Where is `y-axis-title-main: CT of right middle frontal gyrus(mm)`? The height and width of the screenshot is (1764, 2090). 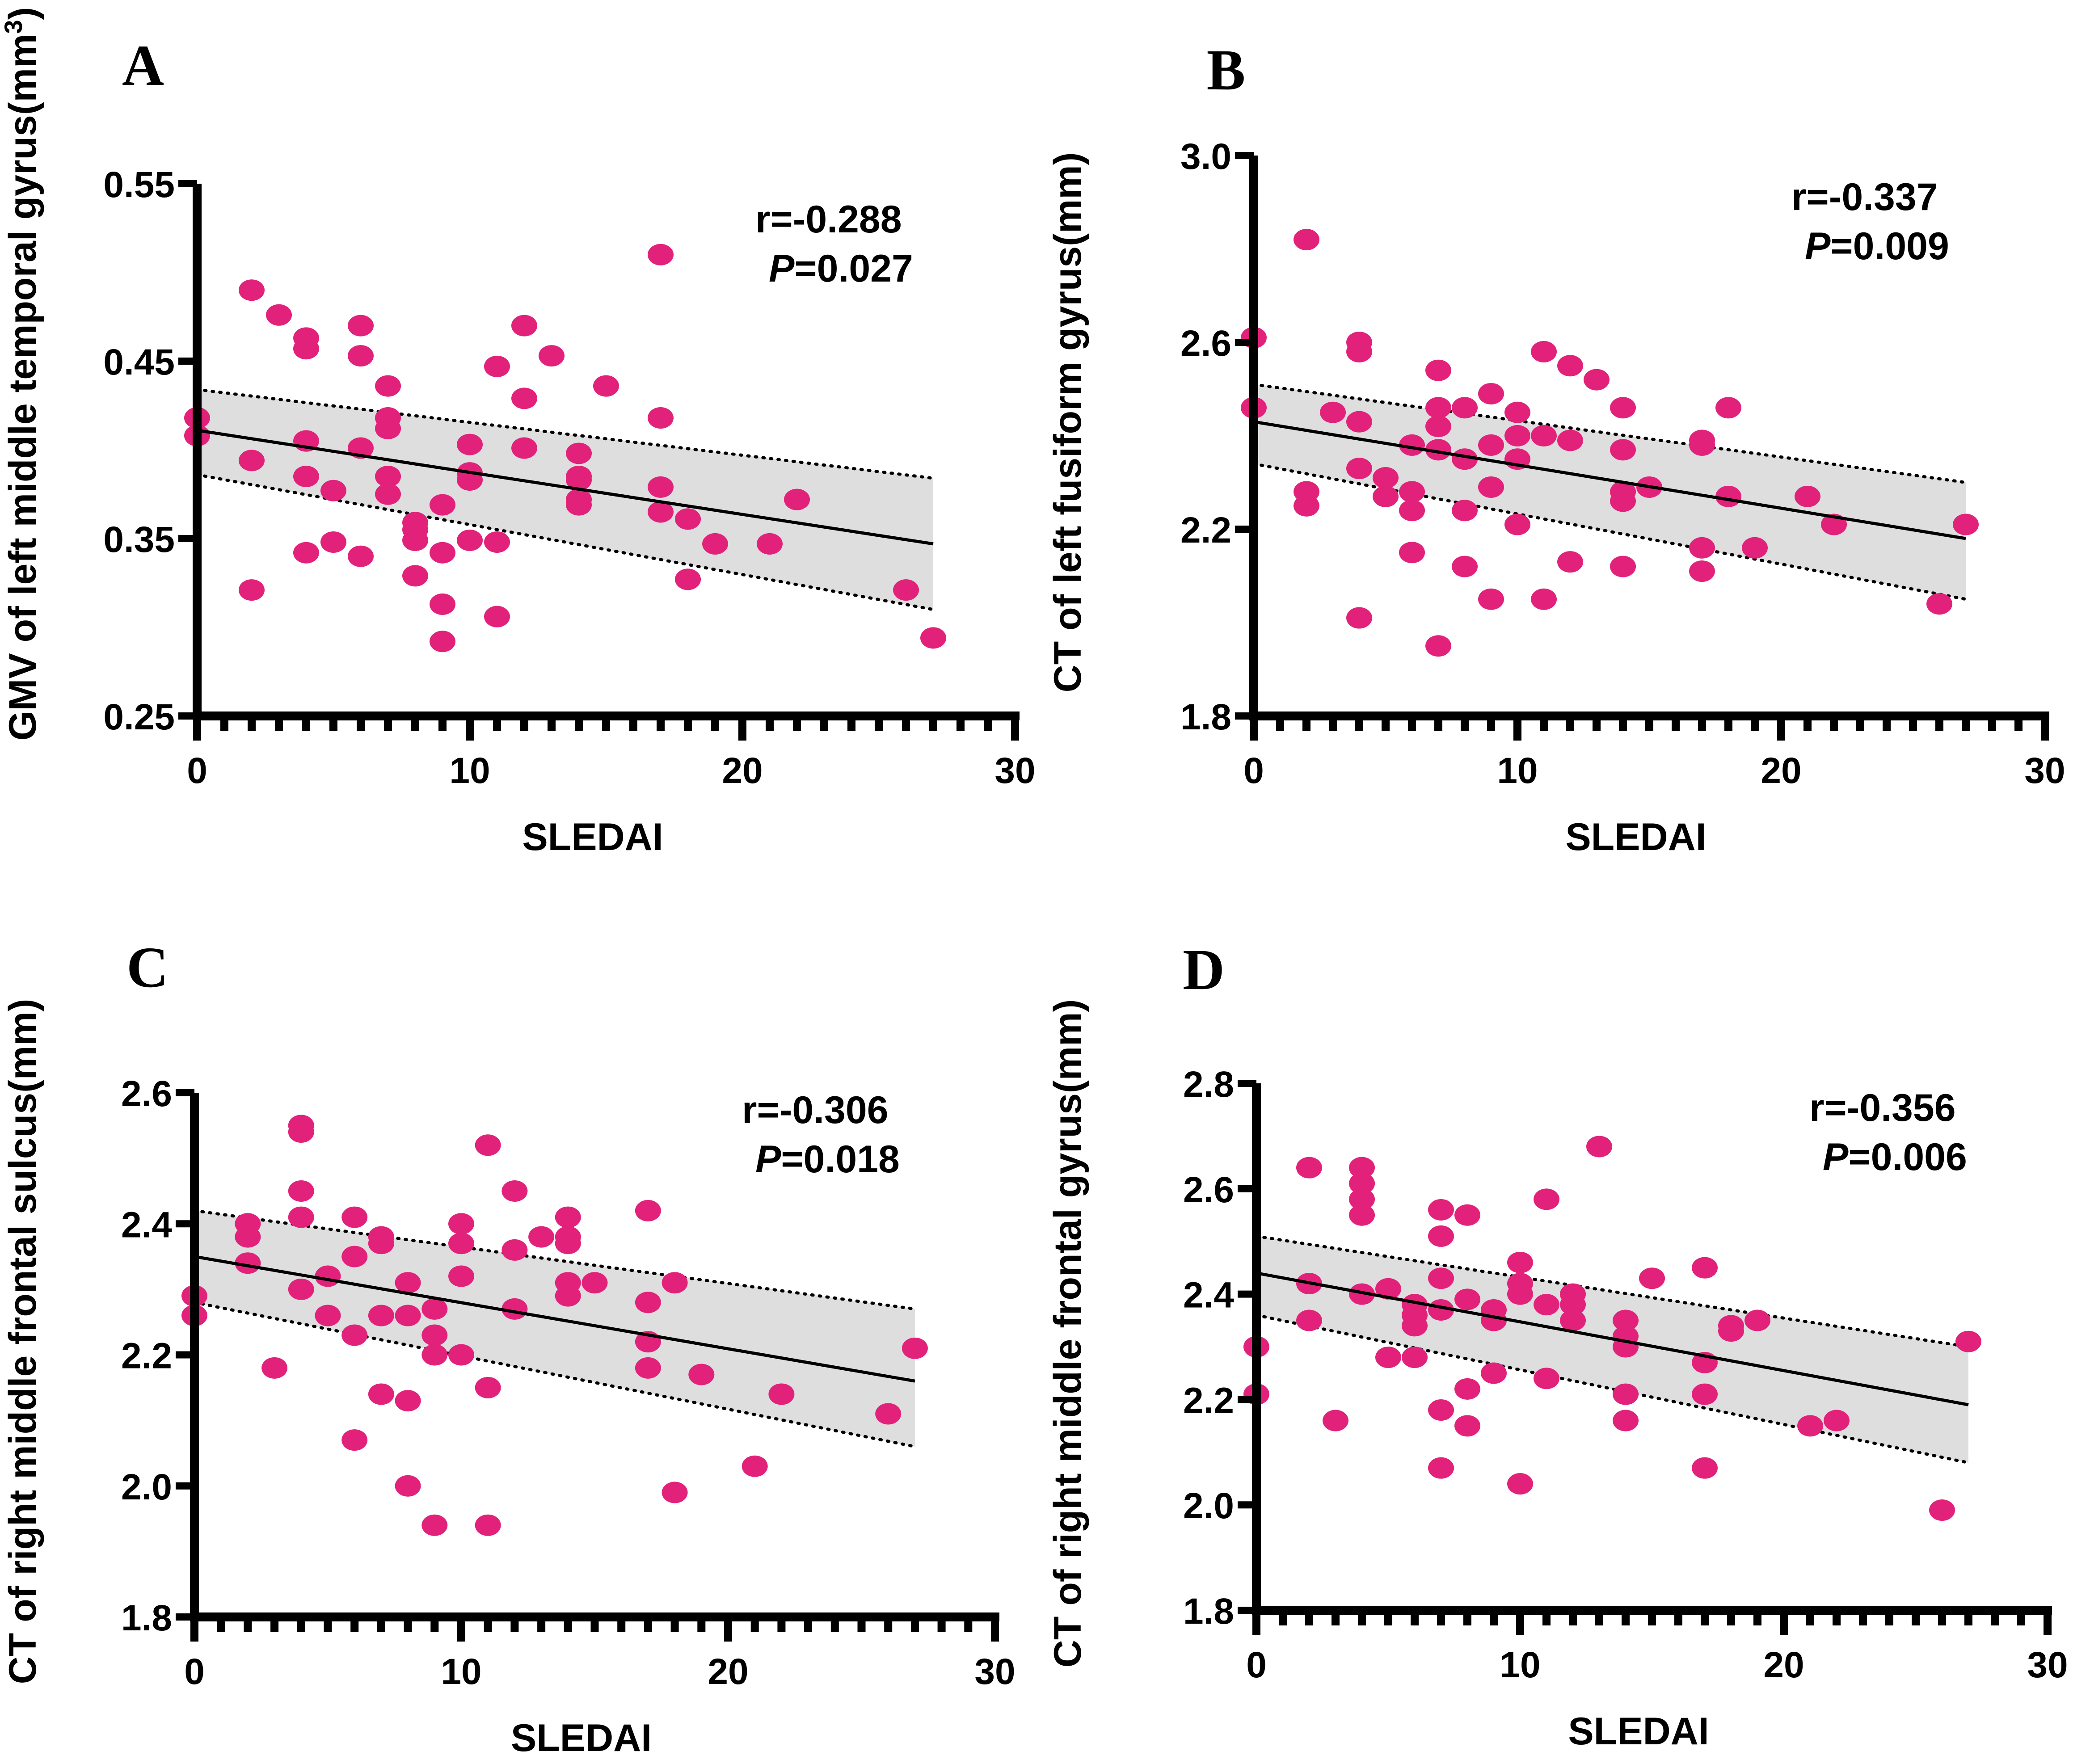
y-axis-title-main: CT of right middle frontal gyrus(mm) is located at coordinates (1067, 1333).